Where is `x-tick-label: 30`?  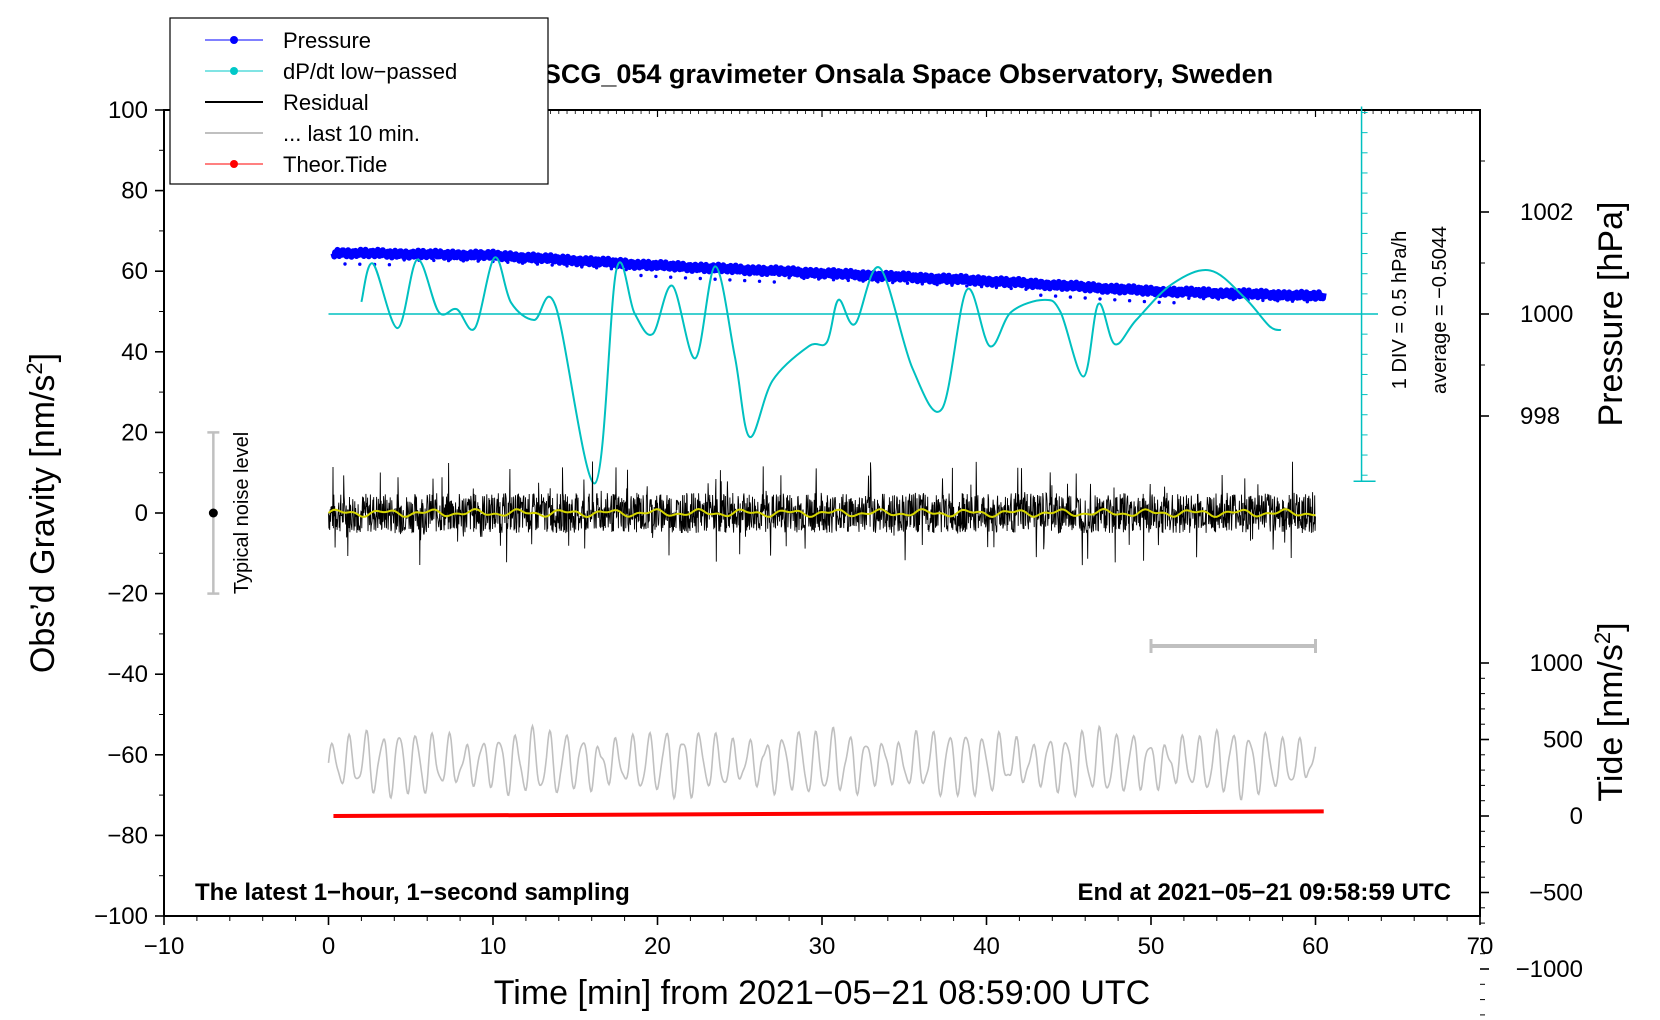 x-tick-label: 30 is located at coordinates (822, 946).